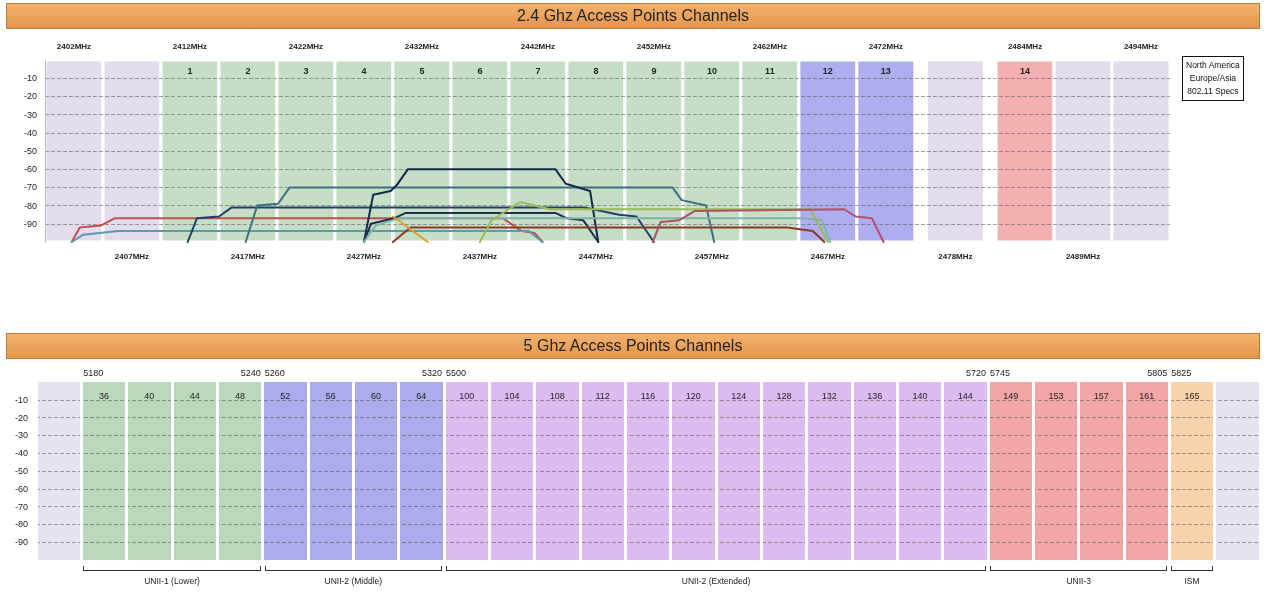 Image resolution: width=1266 pixels, height=596 pixels. I want to click on x-tick-label: 104, so click(512, 395).